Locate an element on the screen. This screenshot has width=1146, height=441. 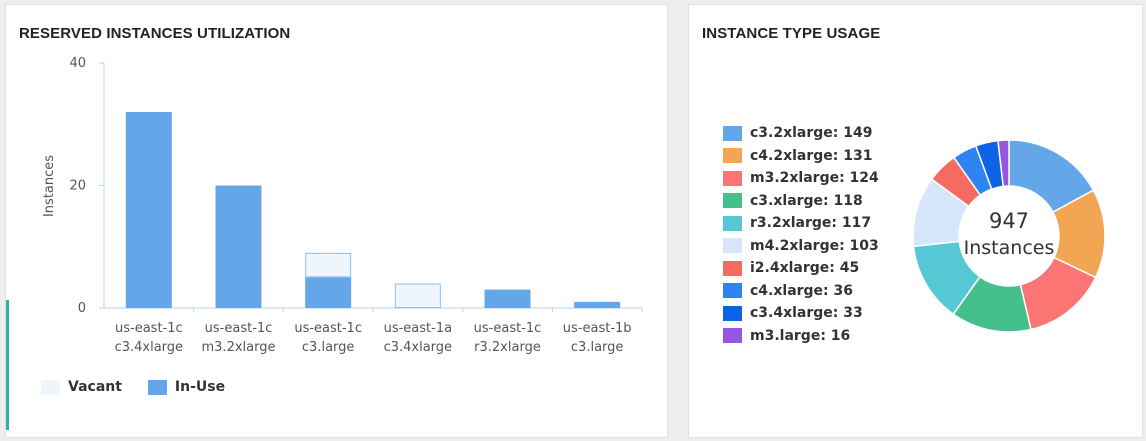
pie-legend-label: i2.4xlarge: 45 is located at coordinates (805, 268).